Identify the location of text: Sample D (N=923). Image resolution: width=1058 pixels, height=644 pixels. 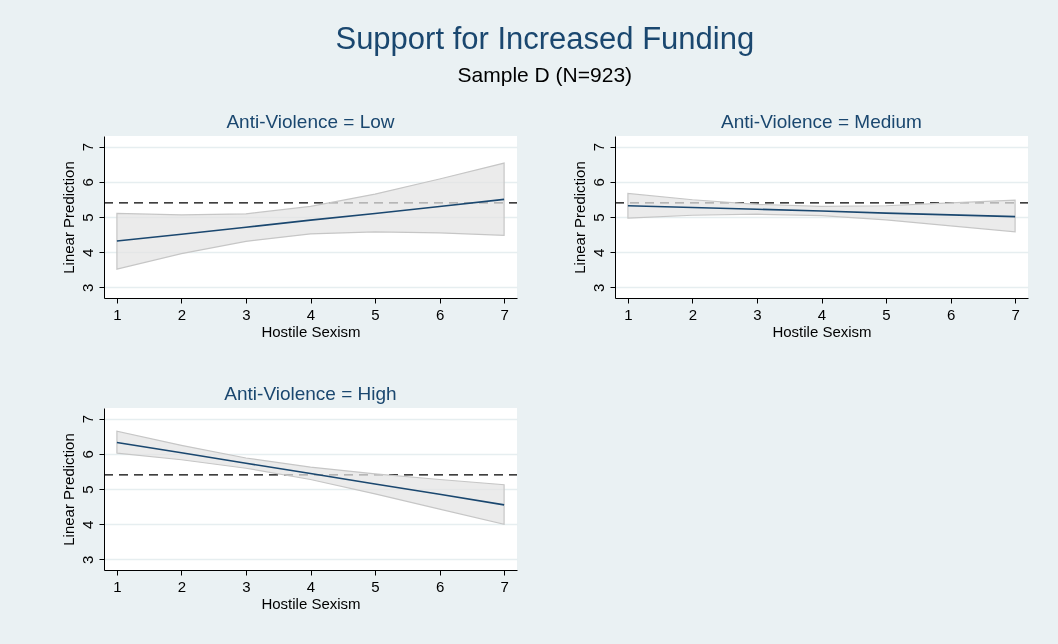
(545, 74).